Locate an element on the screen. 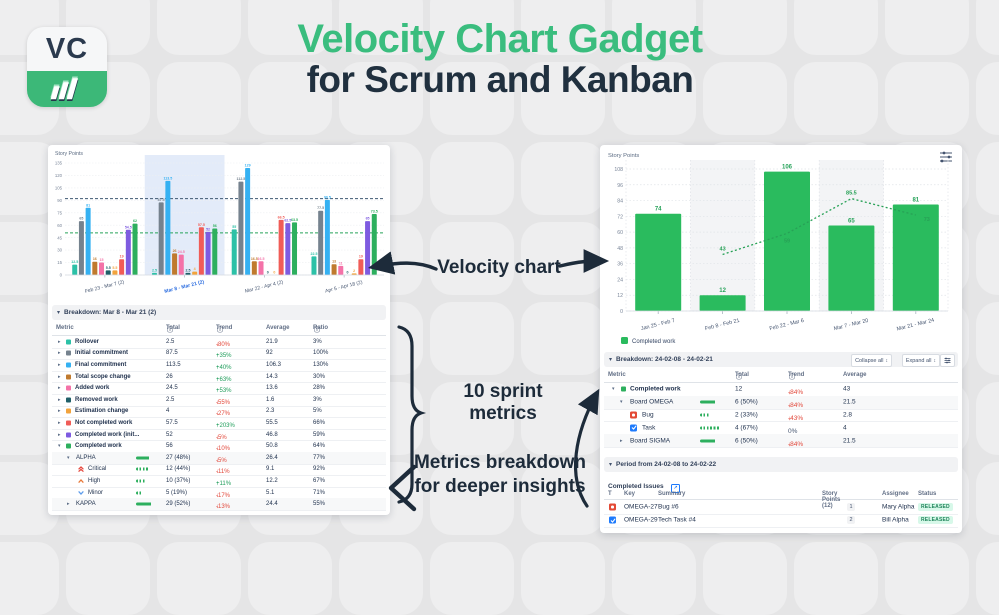  table-row: ▸ Added work 24.5 ↑ +53% 13.6 28% is located at coordinates (219, 388).